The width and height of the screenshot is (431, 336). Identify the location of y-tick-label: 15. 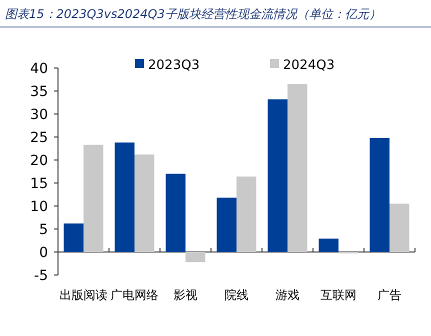
(39, 184).